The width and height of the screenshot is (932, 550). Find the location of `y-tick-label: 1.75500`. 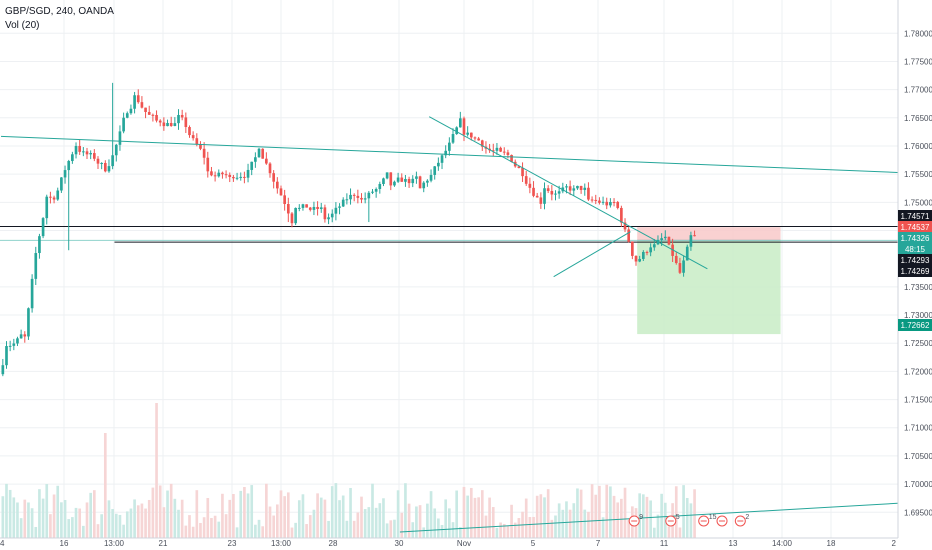

y-tick-label: 1.75500 is located at coordinates (918, 174).